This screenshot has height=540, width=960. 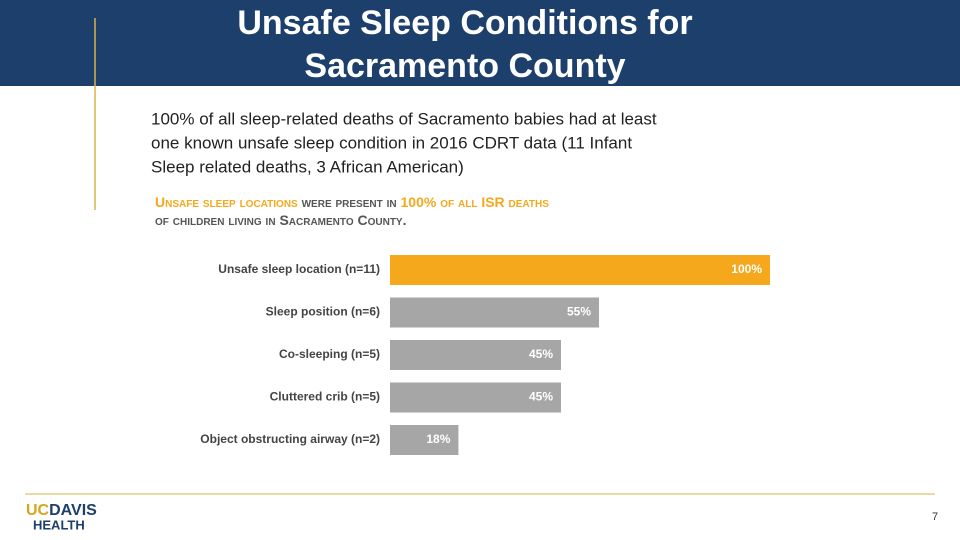 What do you see at coordinates (329, 354) in the screenshot?
I see `category-label: Co-sleeping (n=5)` at bounding box center [329, 354].